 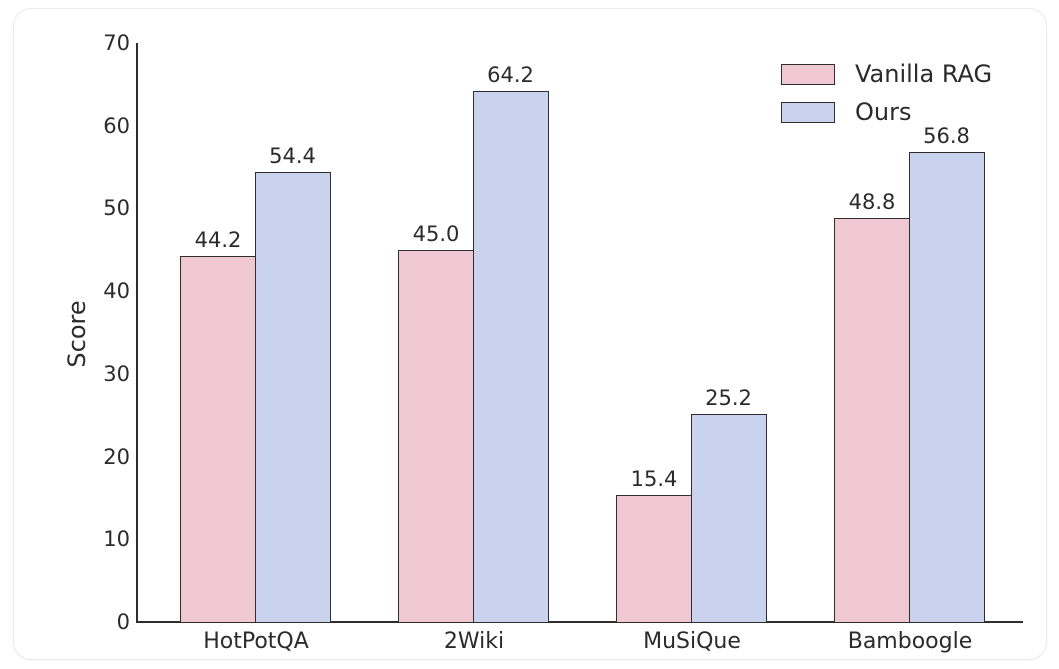 I want to click on legend-swatch-ours, so click(x=808, y=112).